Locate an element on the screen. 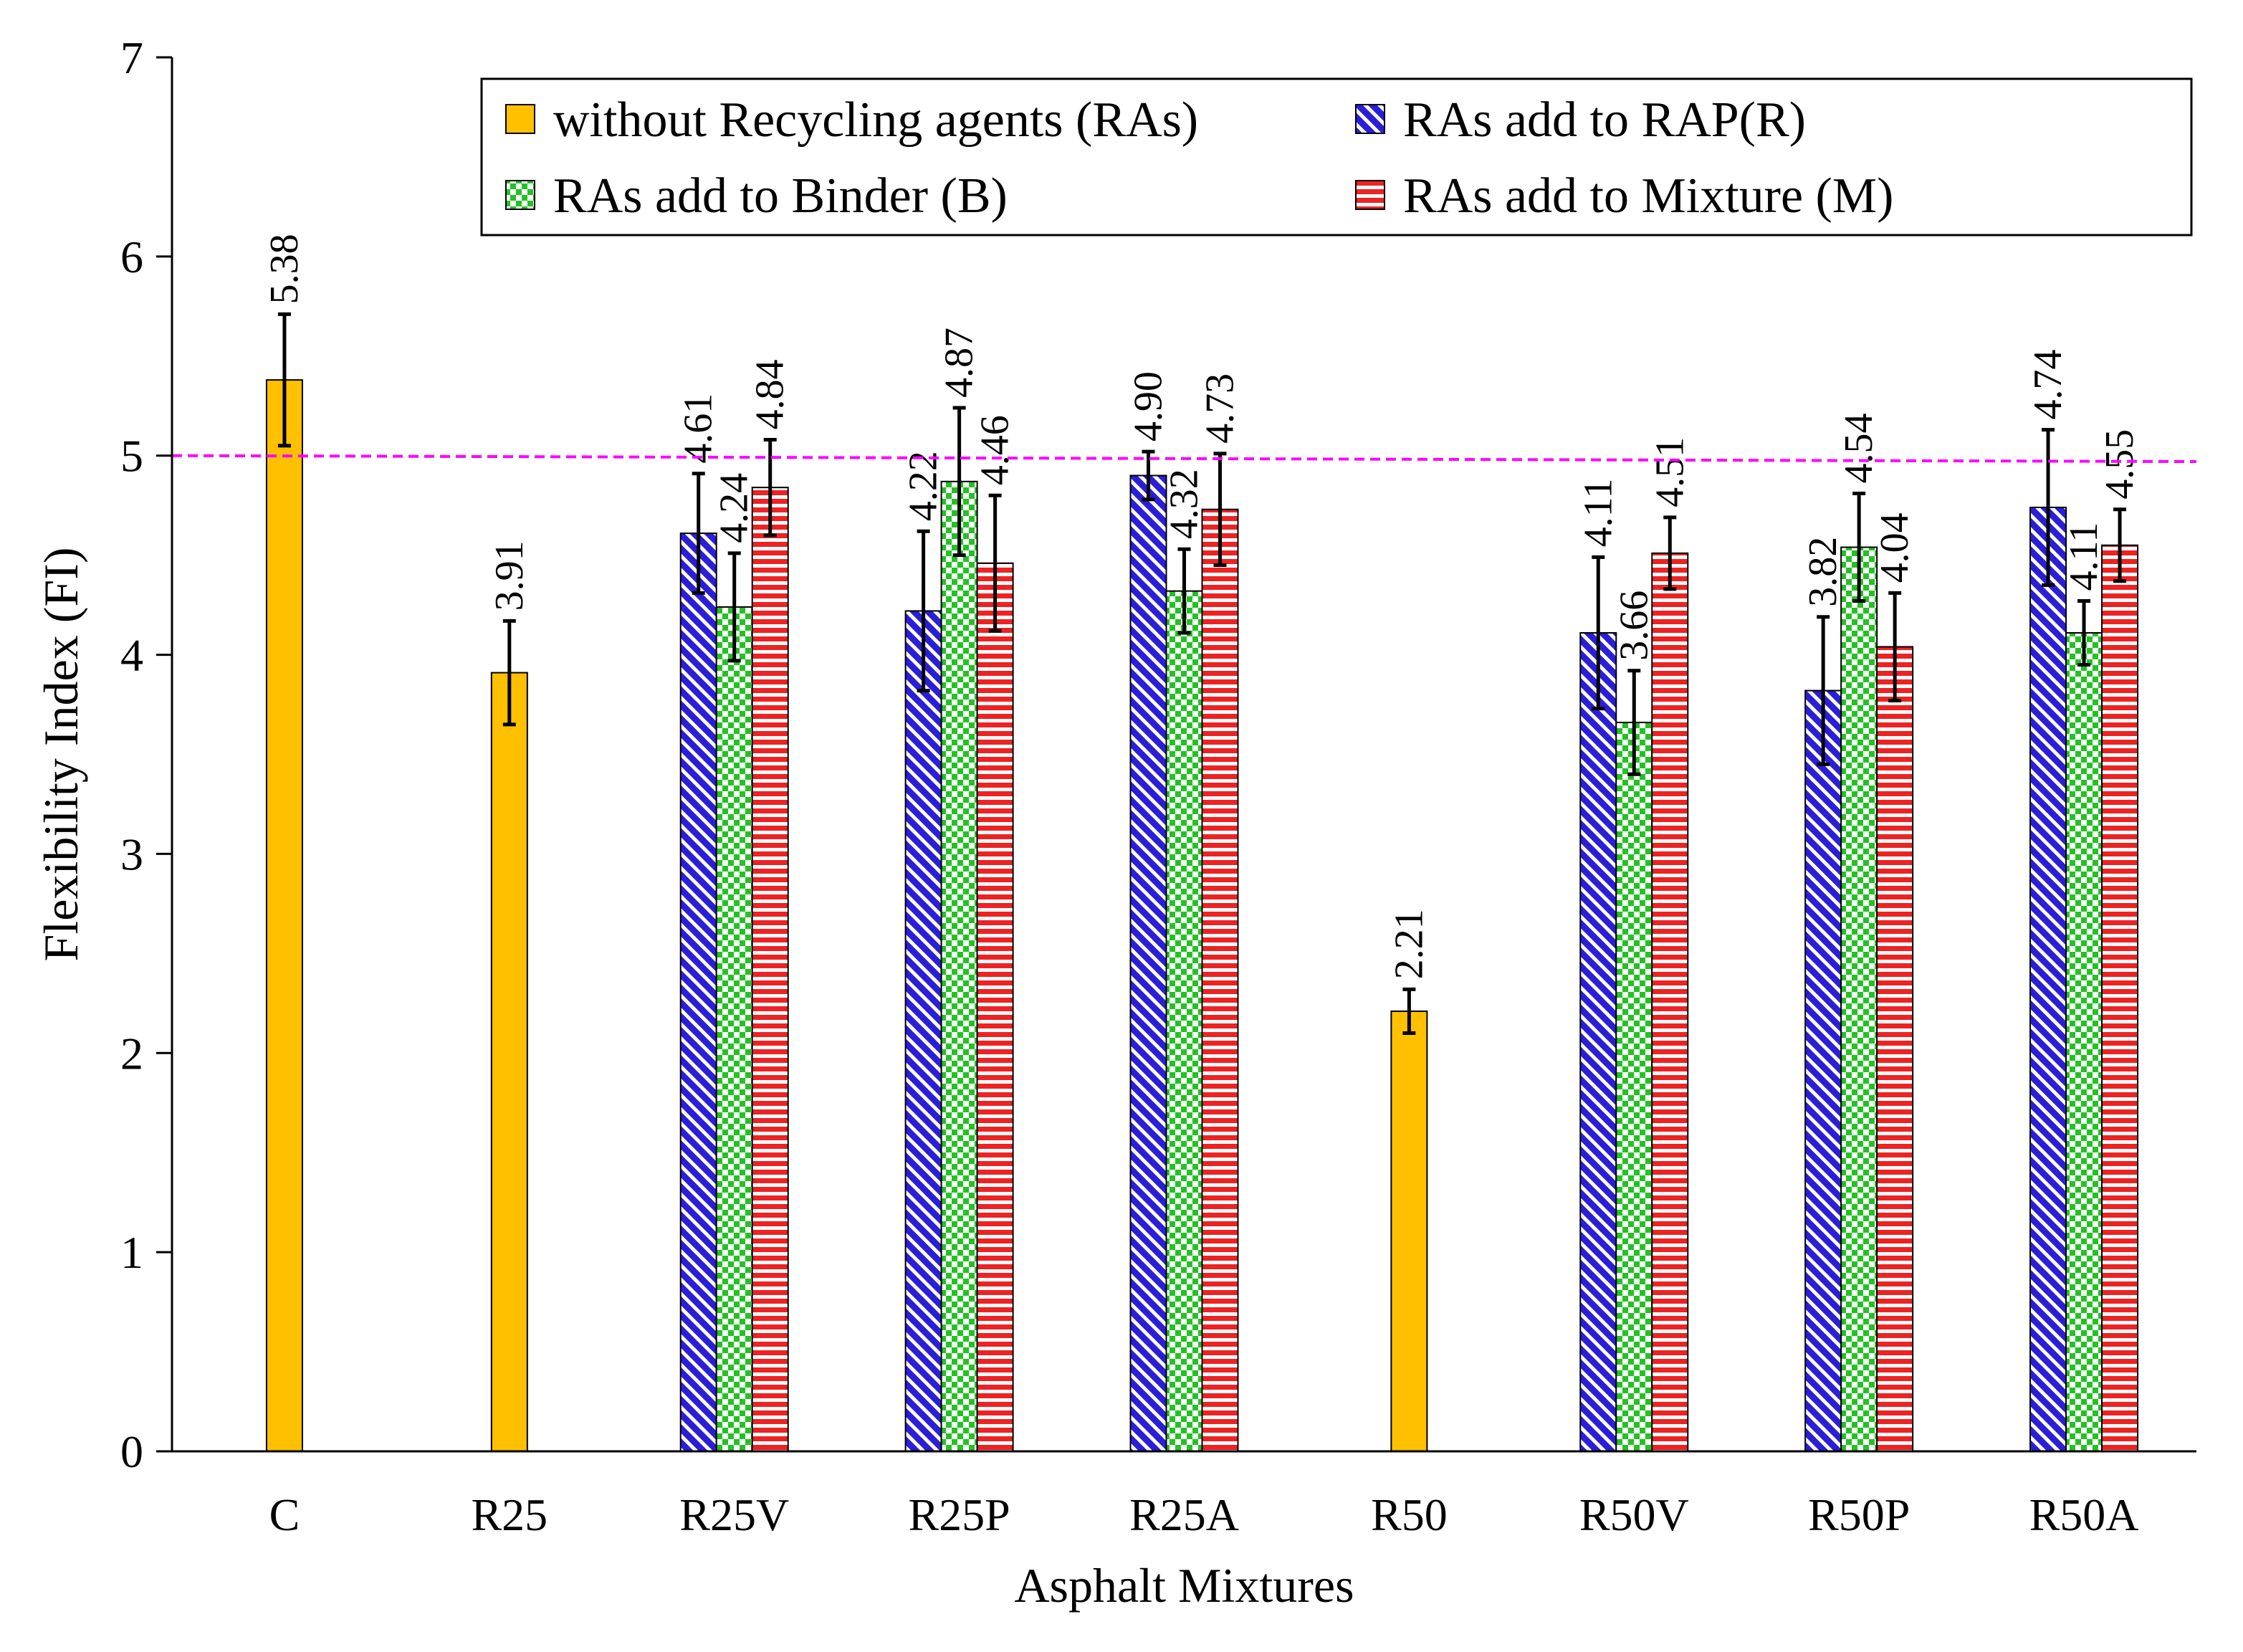  data-label: 5.38 is located at coordinates (284, 269).